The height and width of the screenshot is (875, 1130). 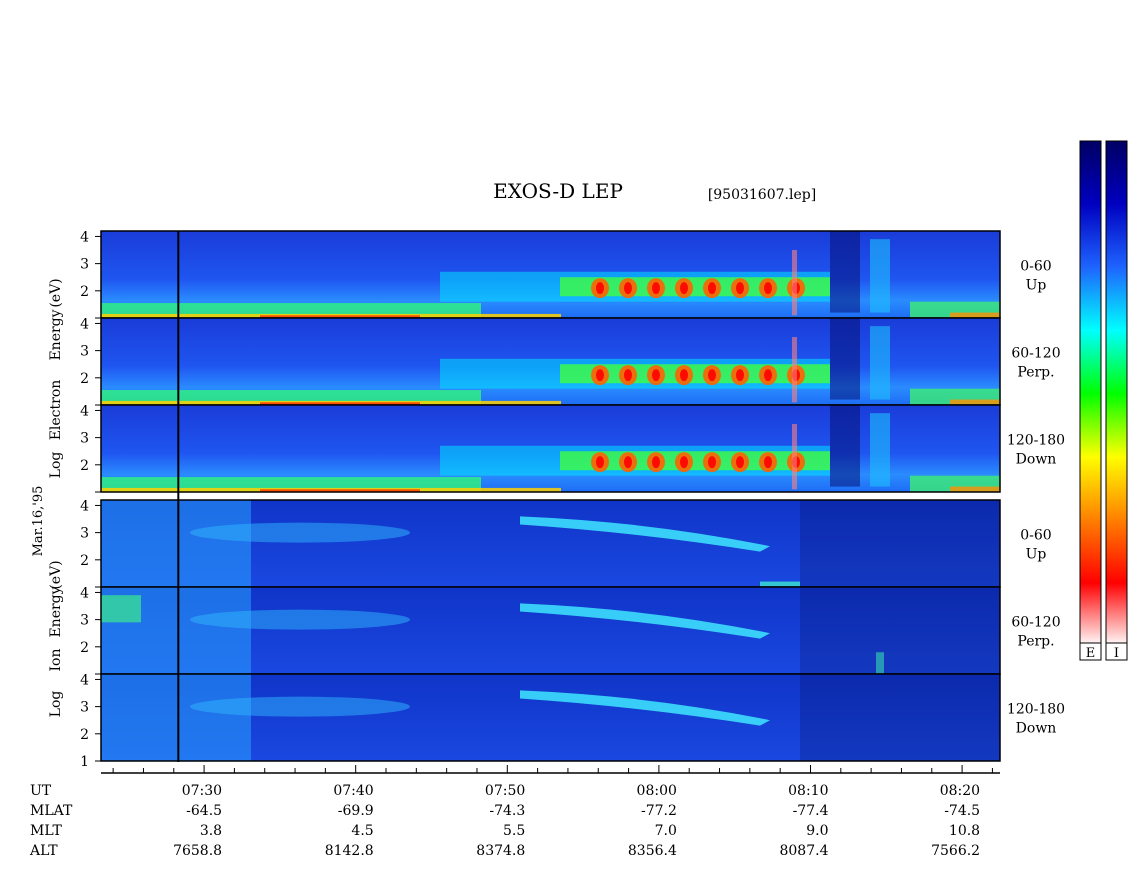 What do you see at coordinates (955, 851) in the screenshot?
I see `ephemeris-value: 7566.2` at bounding box center [955, 851].